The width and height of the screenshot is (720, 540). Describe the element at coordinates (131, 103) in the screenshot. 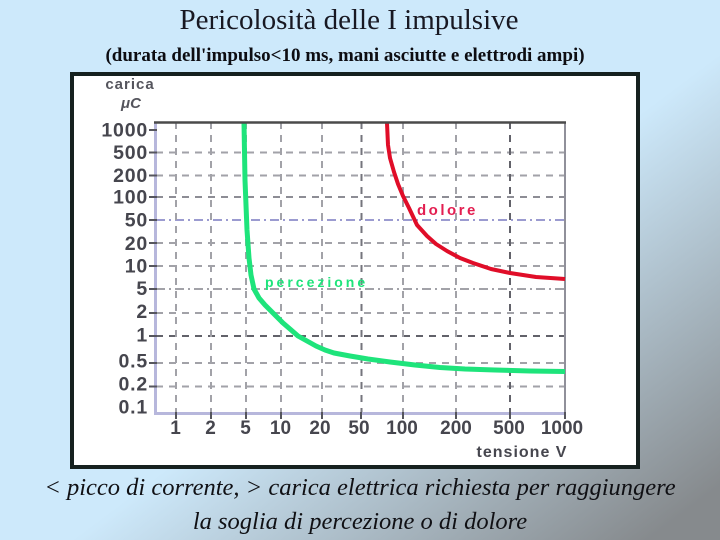

I see `svg-text: μC` at that location.